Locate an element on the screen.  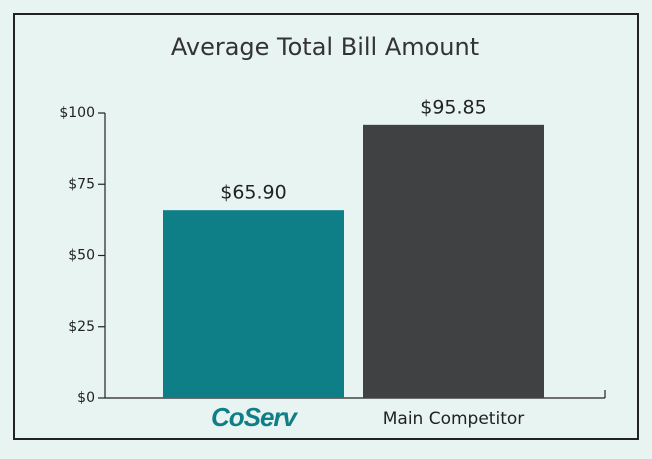
y-tick-label: $0 is located at coordinates (86, 398).